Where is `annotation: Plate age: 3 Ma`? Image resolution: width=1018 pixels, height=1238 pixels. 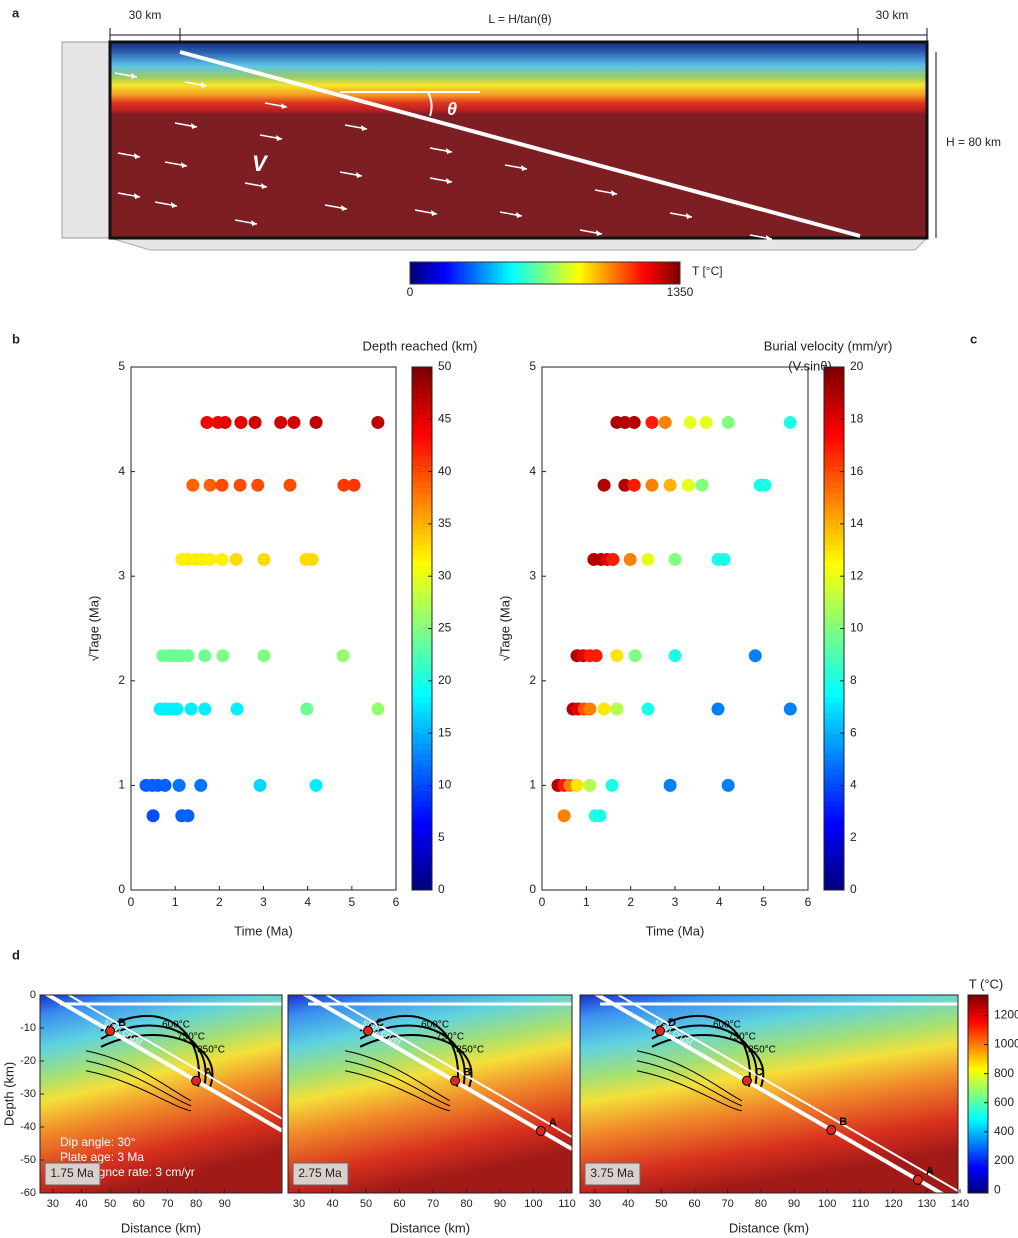
annotation: Plate age: 3 Ma is located at coordinates (102, 1157).